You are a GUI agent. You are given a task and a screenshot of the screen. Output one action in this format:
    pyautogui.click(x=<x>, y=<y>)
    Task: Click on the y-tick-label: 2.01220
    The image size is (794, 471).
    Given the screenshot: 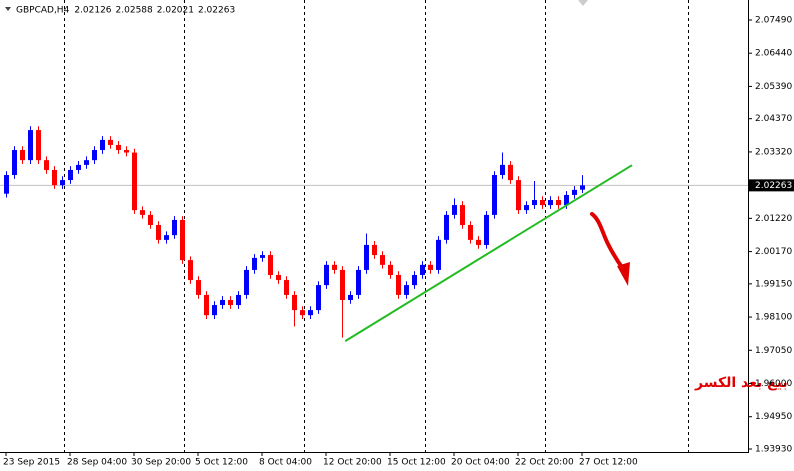 What is the action you would take?
    pyautogui.click(x=773, y=219)
    